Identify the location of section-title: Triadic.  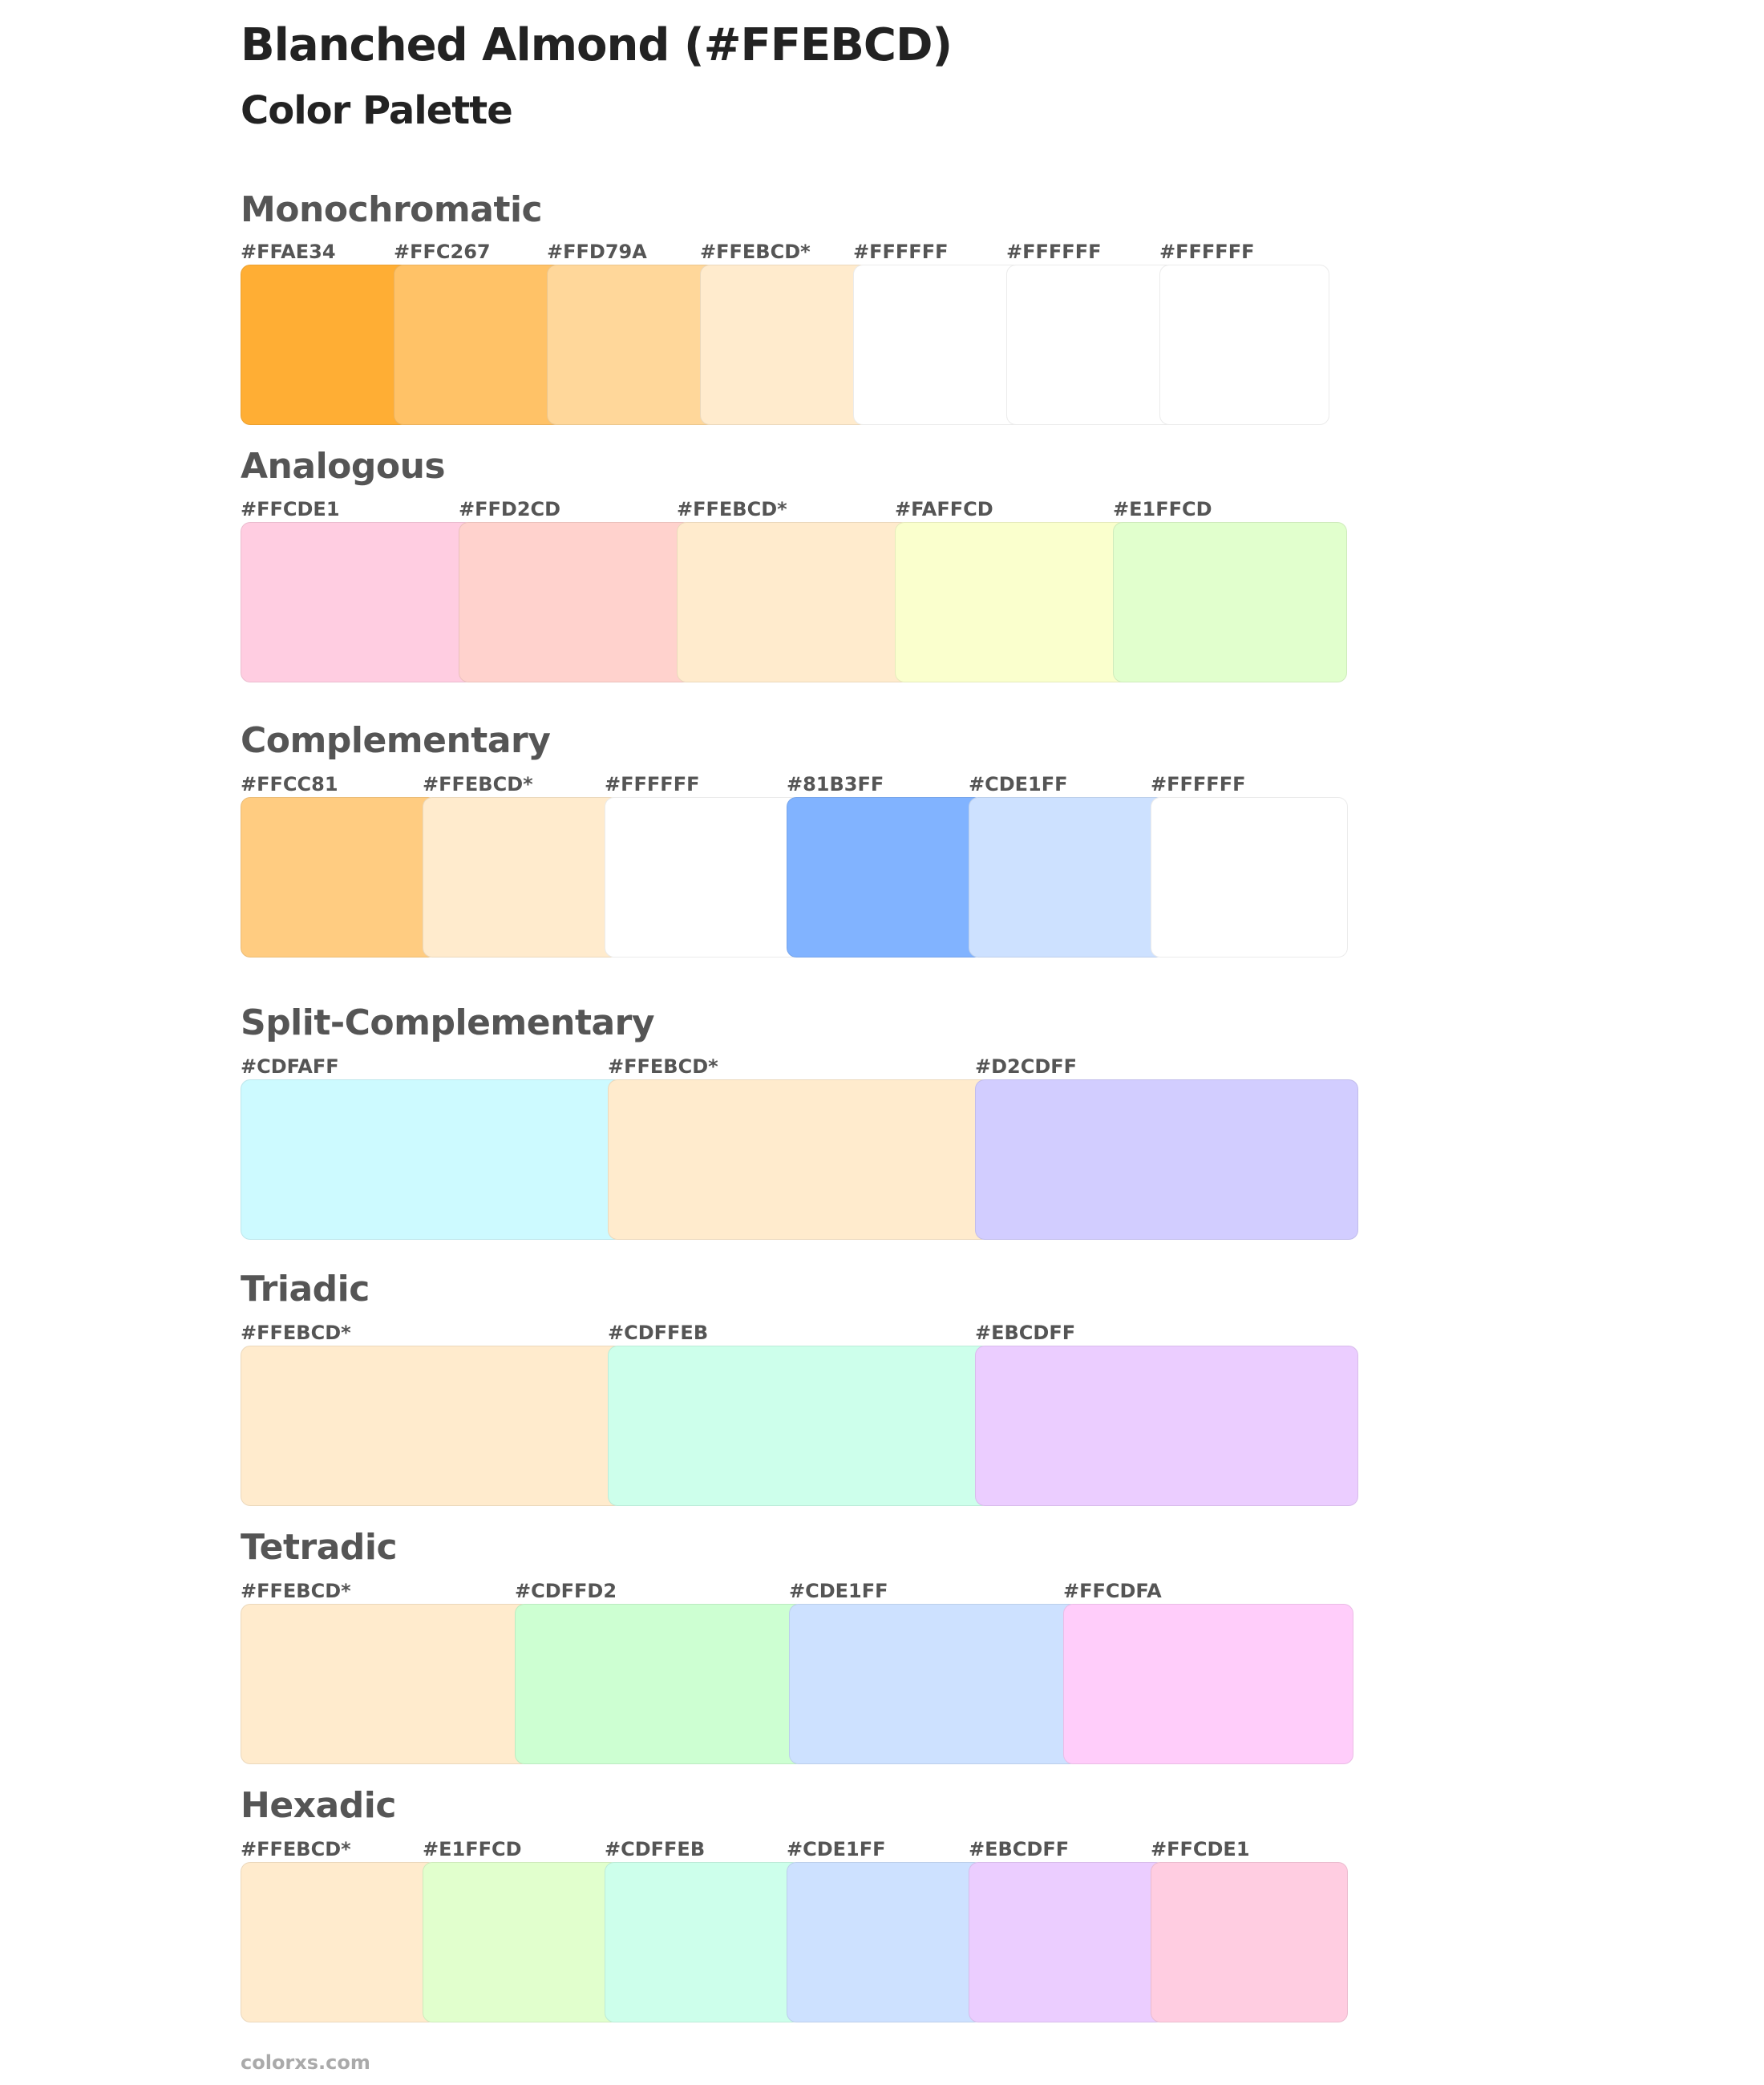
(305, 1289).